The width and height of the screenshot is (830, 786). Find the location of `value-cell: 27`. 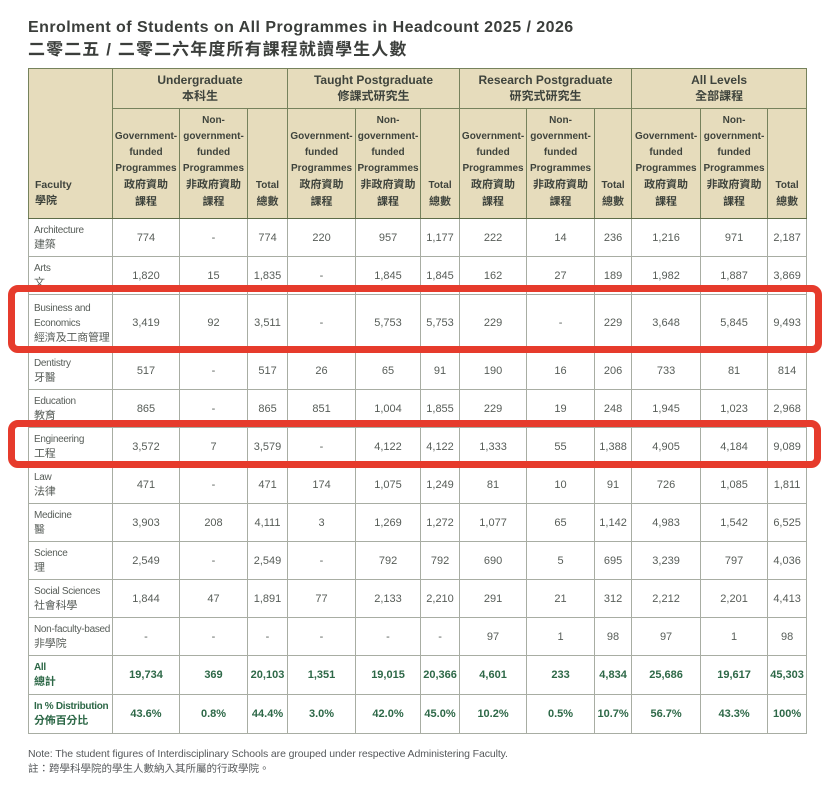

value-cell: 27 is located at coordinates (561, 275).